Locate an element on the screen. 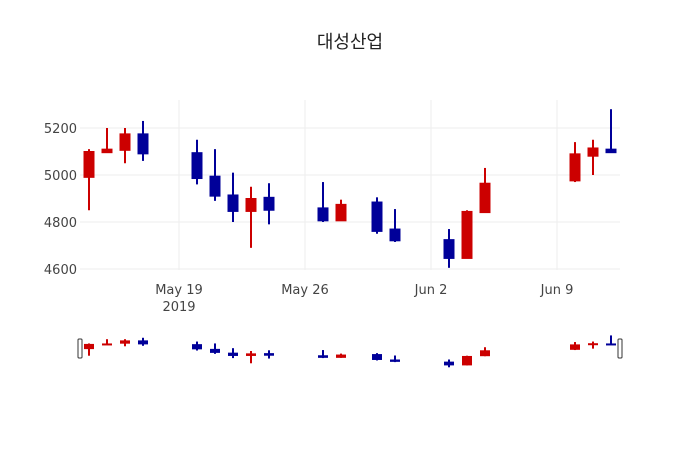 The image size is (700, 450). range-slider-right-handle is located at coordinates (620, 348).